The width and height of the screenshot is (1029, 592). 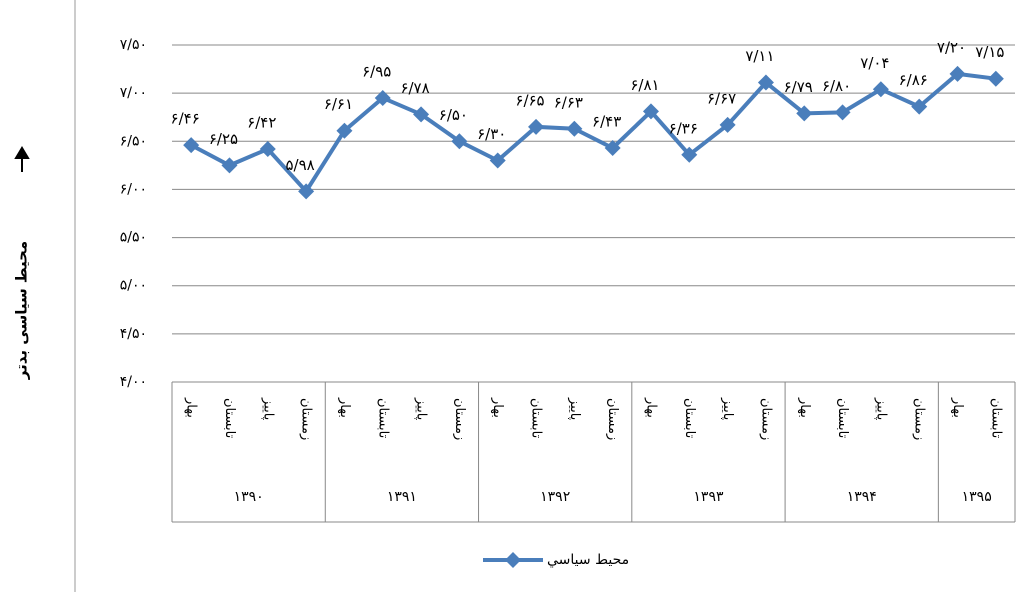 What do you see at coordinates (798, 87) in the screenshot?
I see `data-label: ۶/۷۹` at bounding box center [798, 87].